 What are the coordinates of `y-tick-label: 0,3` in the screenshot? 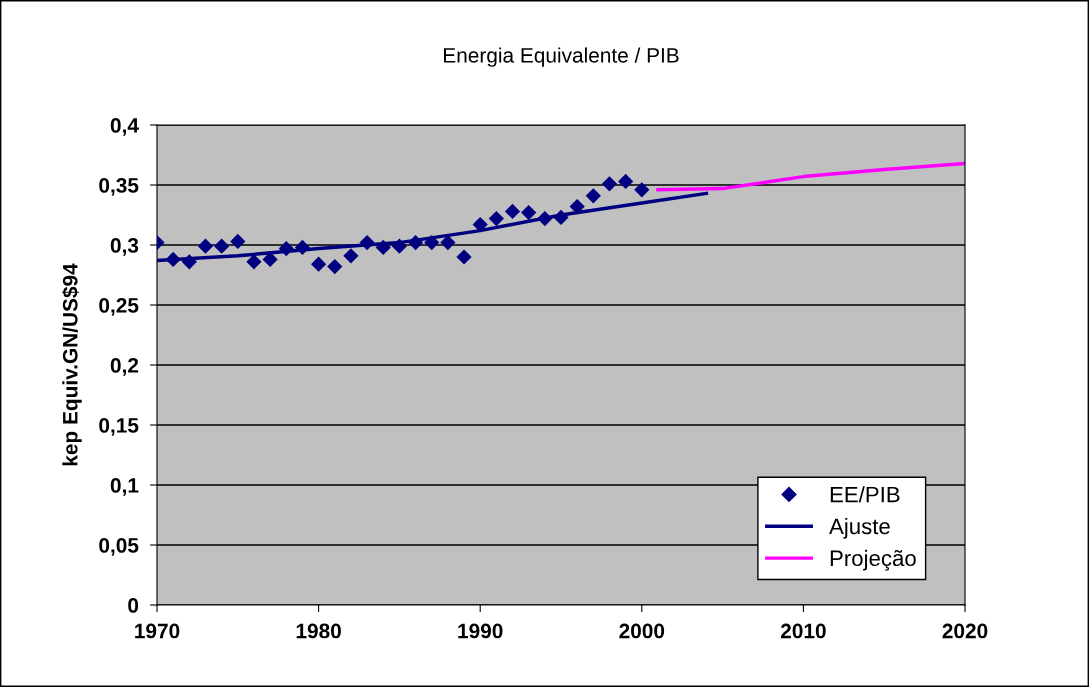 It's located at (124, 247).